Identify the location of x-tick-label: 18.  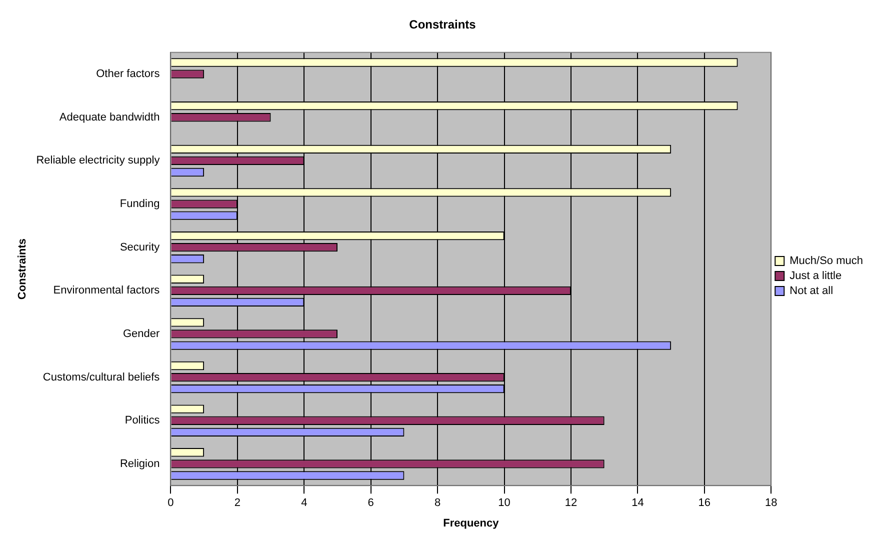
(771, 503).